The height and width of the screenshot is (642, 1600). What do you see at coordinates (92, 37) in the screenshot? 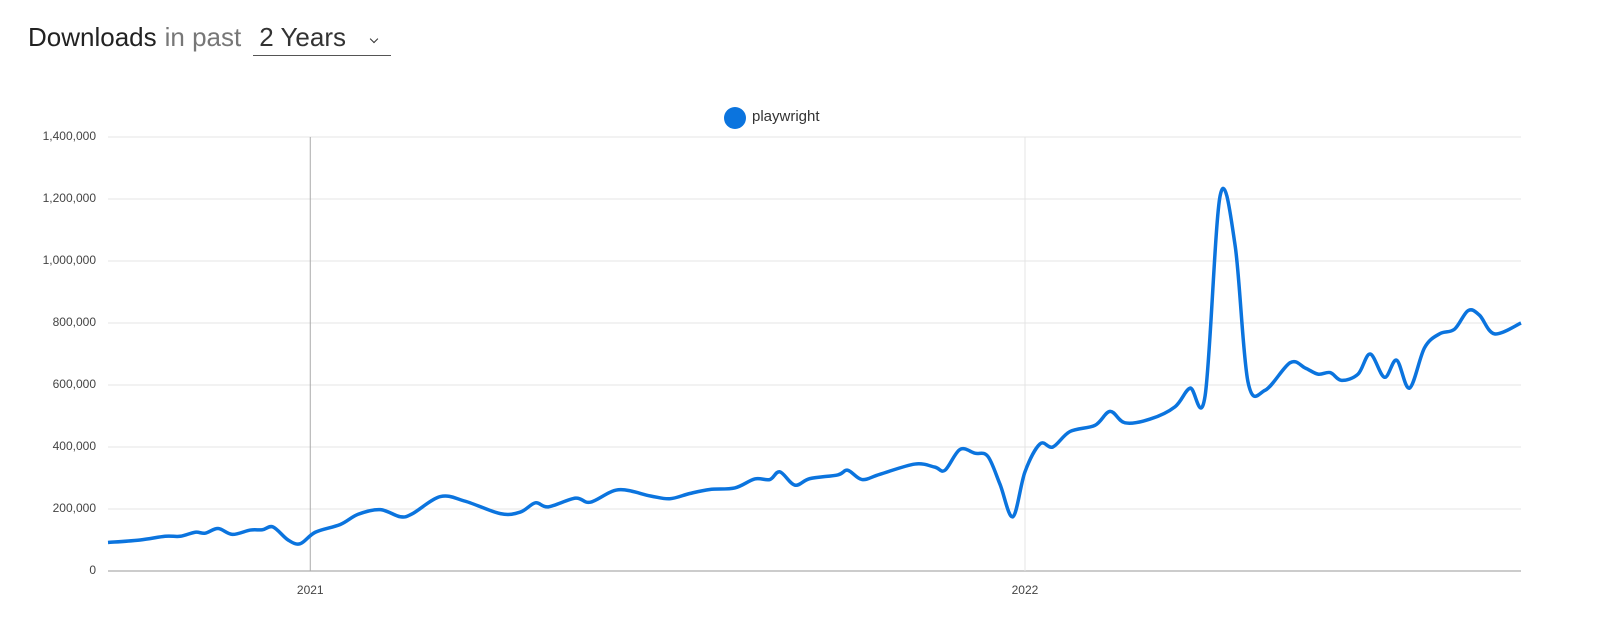
I see `title: Downloads` at bounding box center [92, 37].